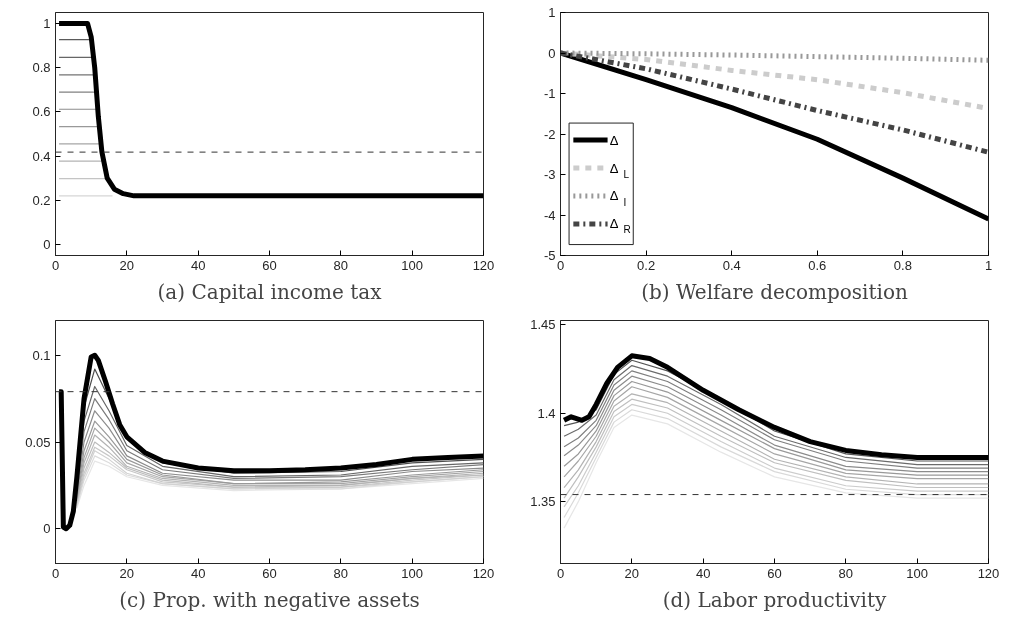 This screenshot has width=1022, height=625. What do you see at coordinates (549, 255) in the screenshot?
I see `y-tick-label: -5` at bounding box center [549, 255].